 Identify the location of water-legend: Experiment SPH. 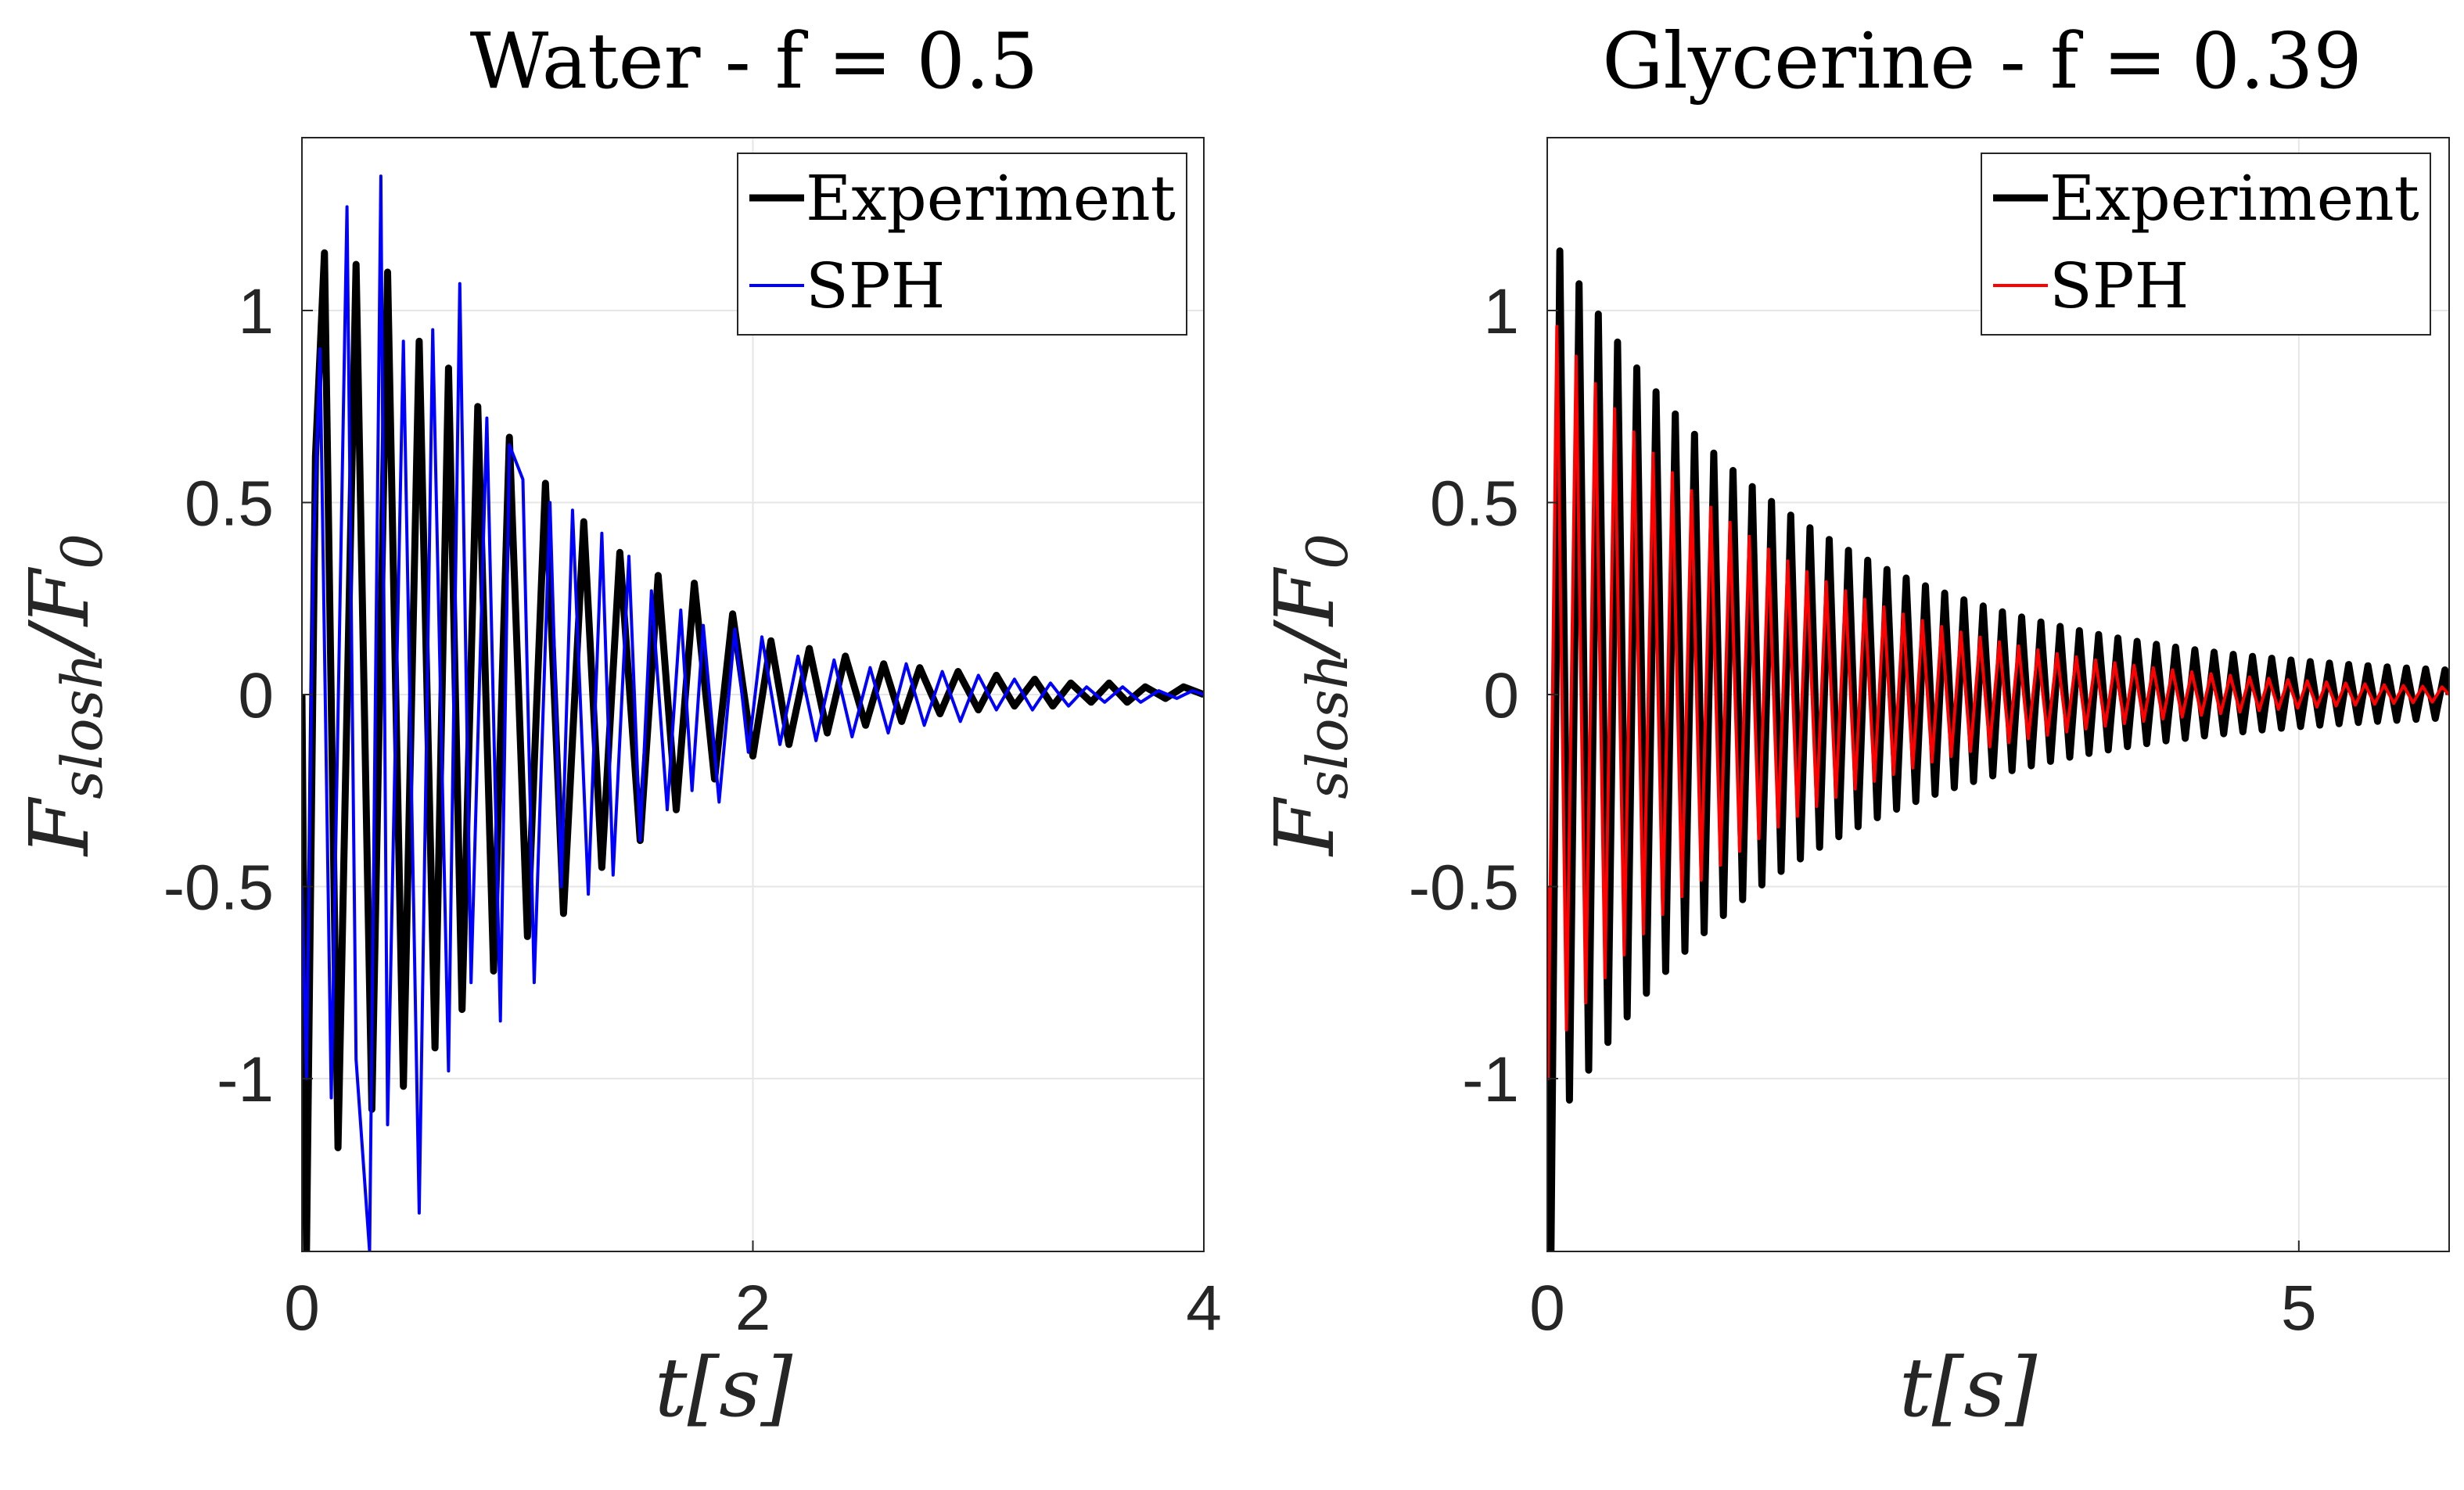
(962, 244).